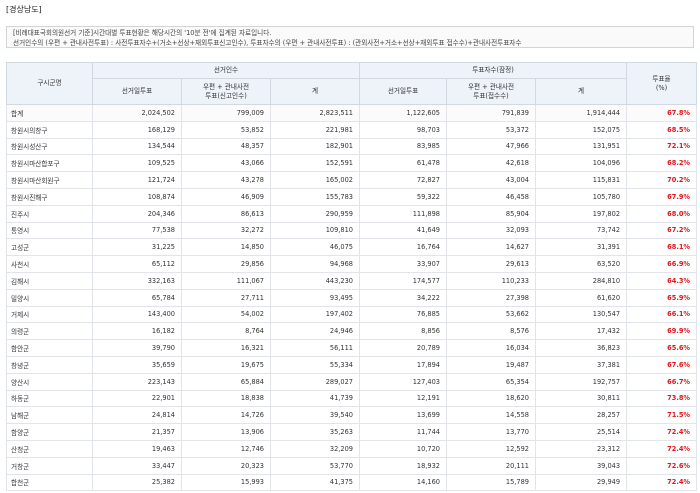 The height and width of the screenshot is (493, 700). Describe the element at coordinates (226, 146) in the screenshot. I see `cell-electors-mail: 48,357` at that location.